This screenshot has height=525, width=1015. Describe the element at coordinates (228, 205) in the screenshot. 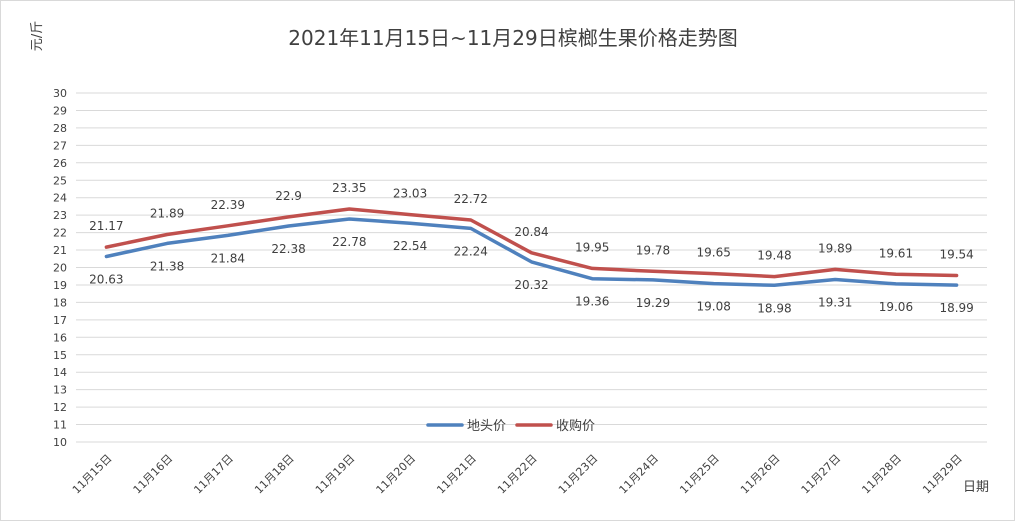

I see `data-label: 22.39` at that location.